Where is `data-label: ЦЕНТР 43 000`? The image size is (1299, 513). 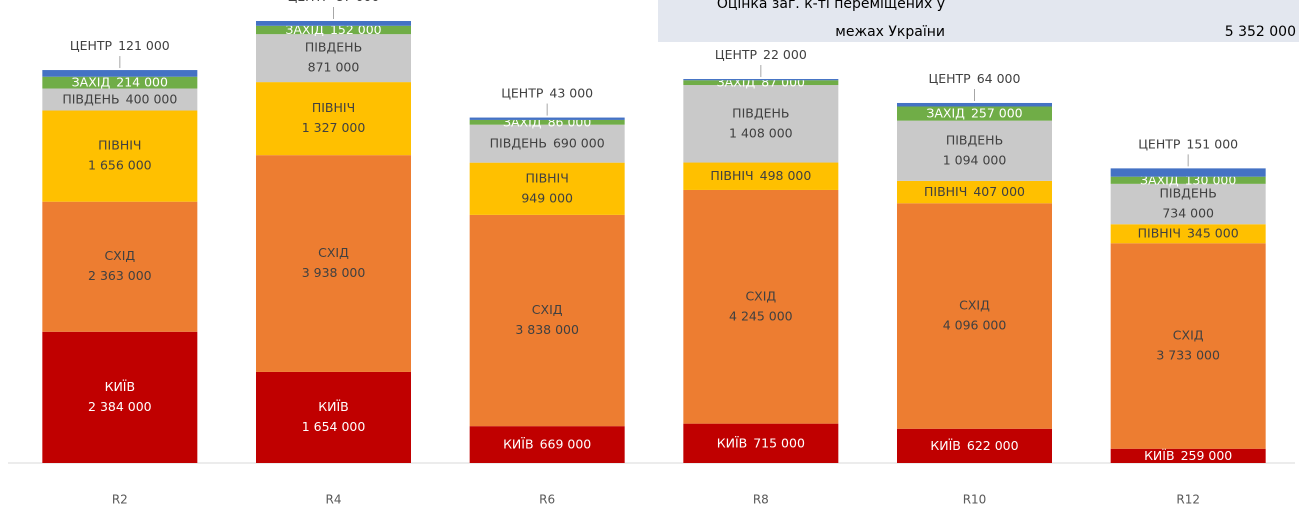
data-label: ЦЕНТР 43 000 is located at coordinates (547, 92).